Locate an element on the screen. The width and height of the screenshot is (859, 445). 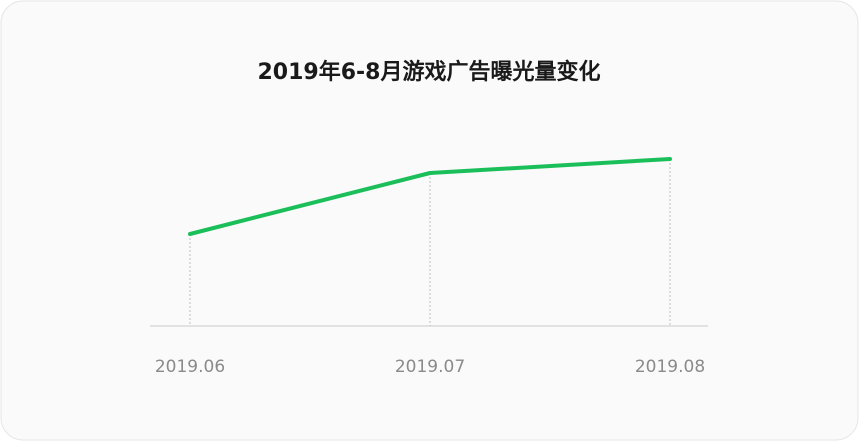
x-tick-label: 2019.08 is located at coordinates (670, 367).